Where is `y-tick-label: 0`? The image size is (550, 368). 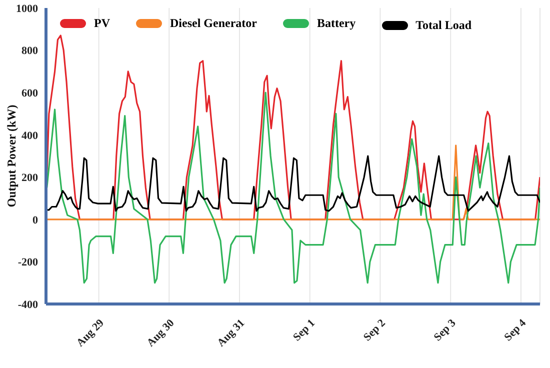 y-tick-label: 0 is located at coordinates (35, 220).